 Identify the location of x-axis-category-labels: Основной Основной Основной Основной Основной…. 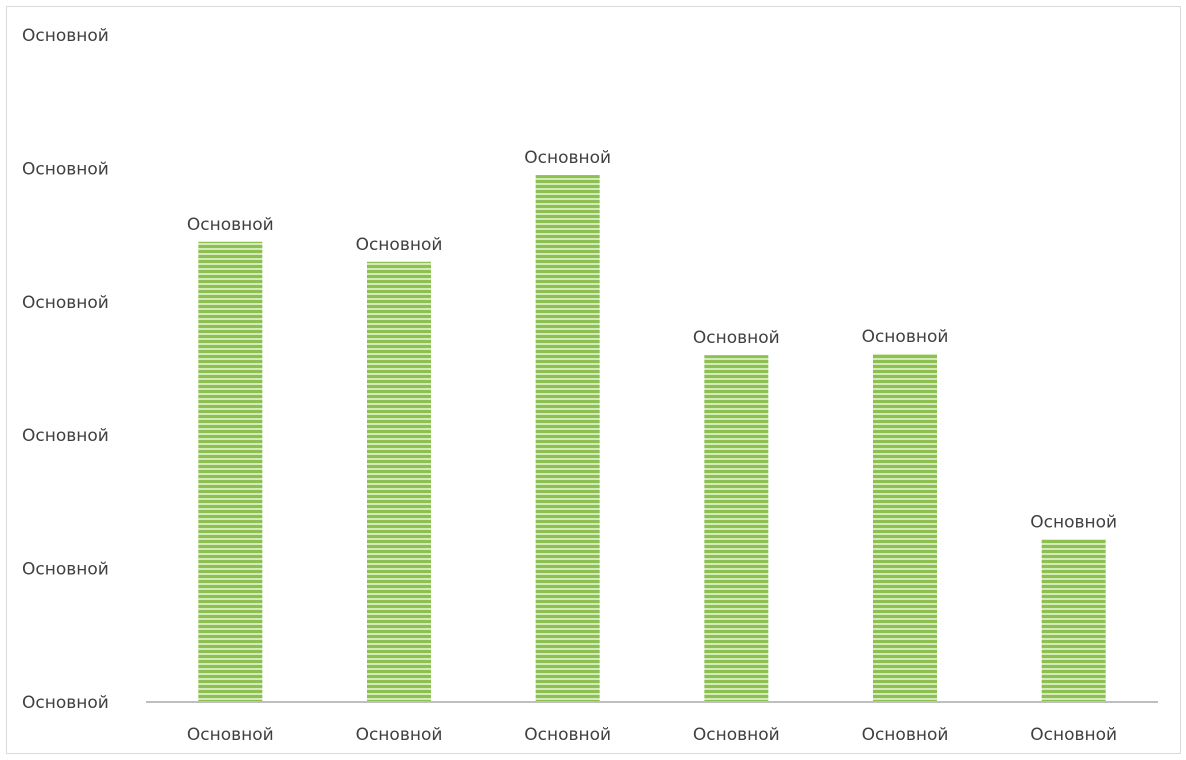
(652, 735).